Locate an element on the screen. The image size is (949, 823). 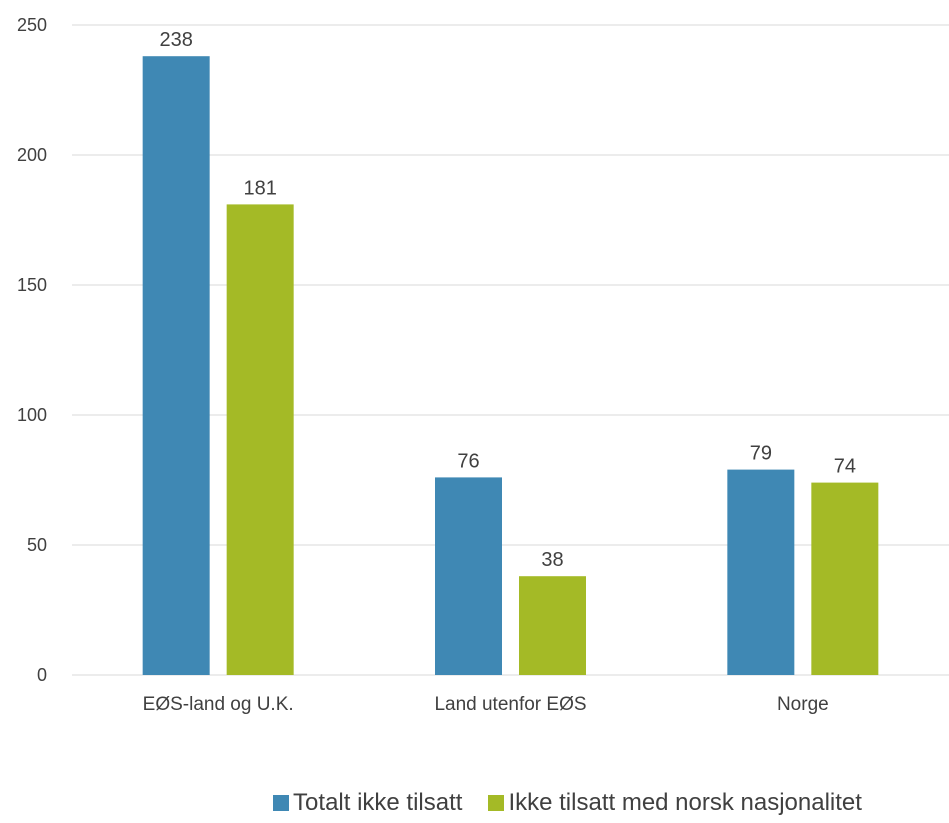
y-tick-label: 150 is located at coordinates (32, 285).